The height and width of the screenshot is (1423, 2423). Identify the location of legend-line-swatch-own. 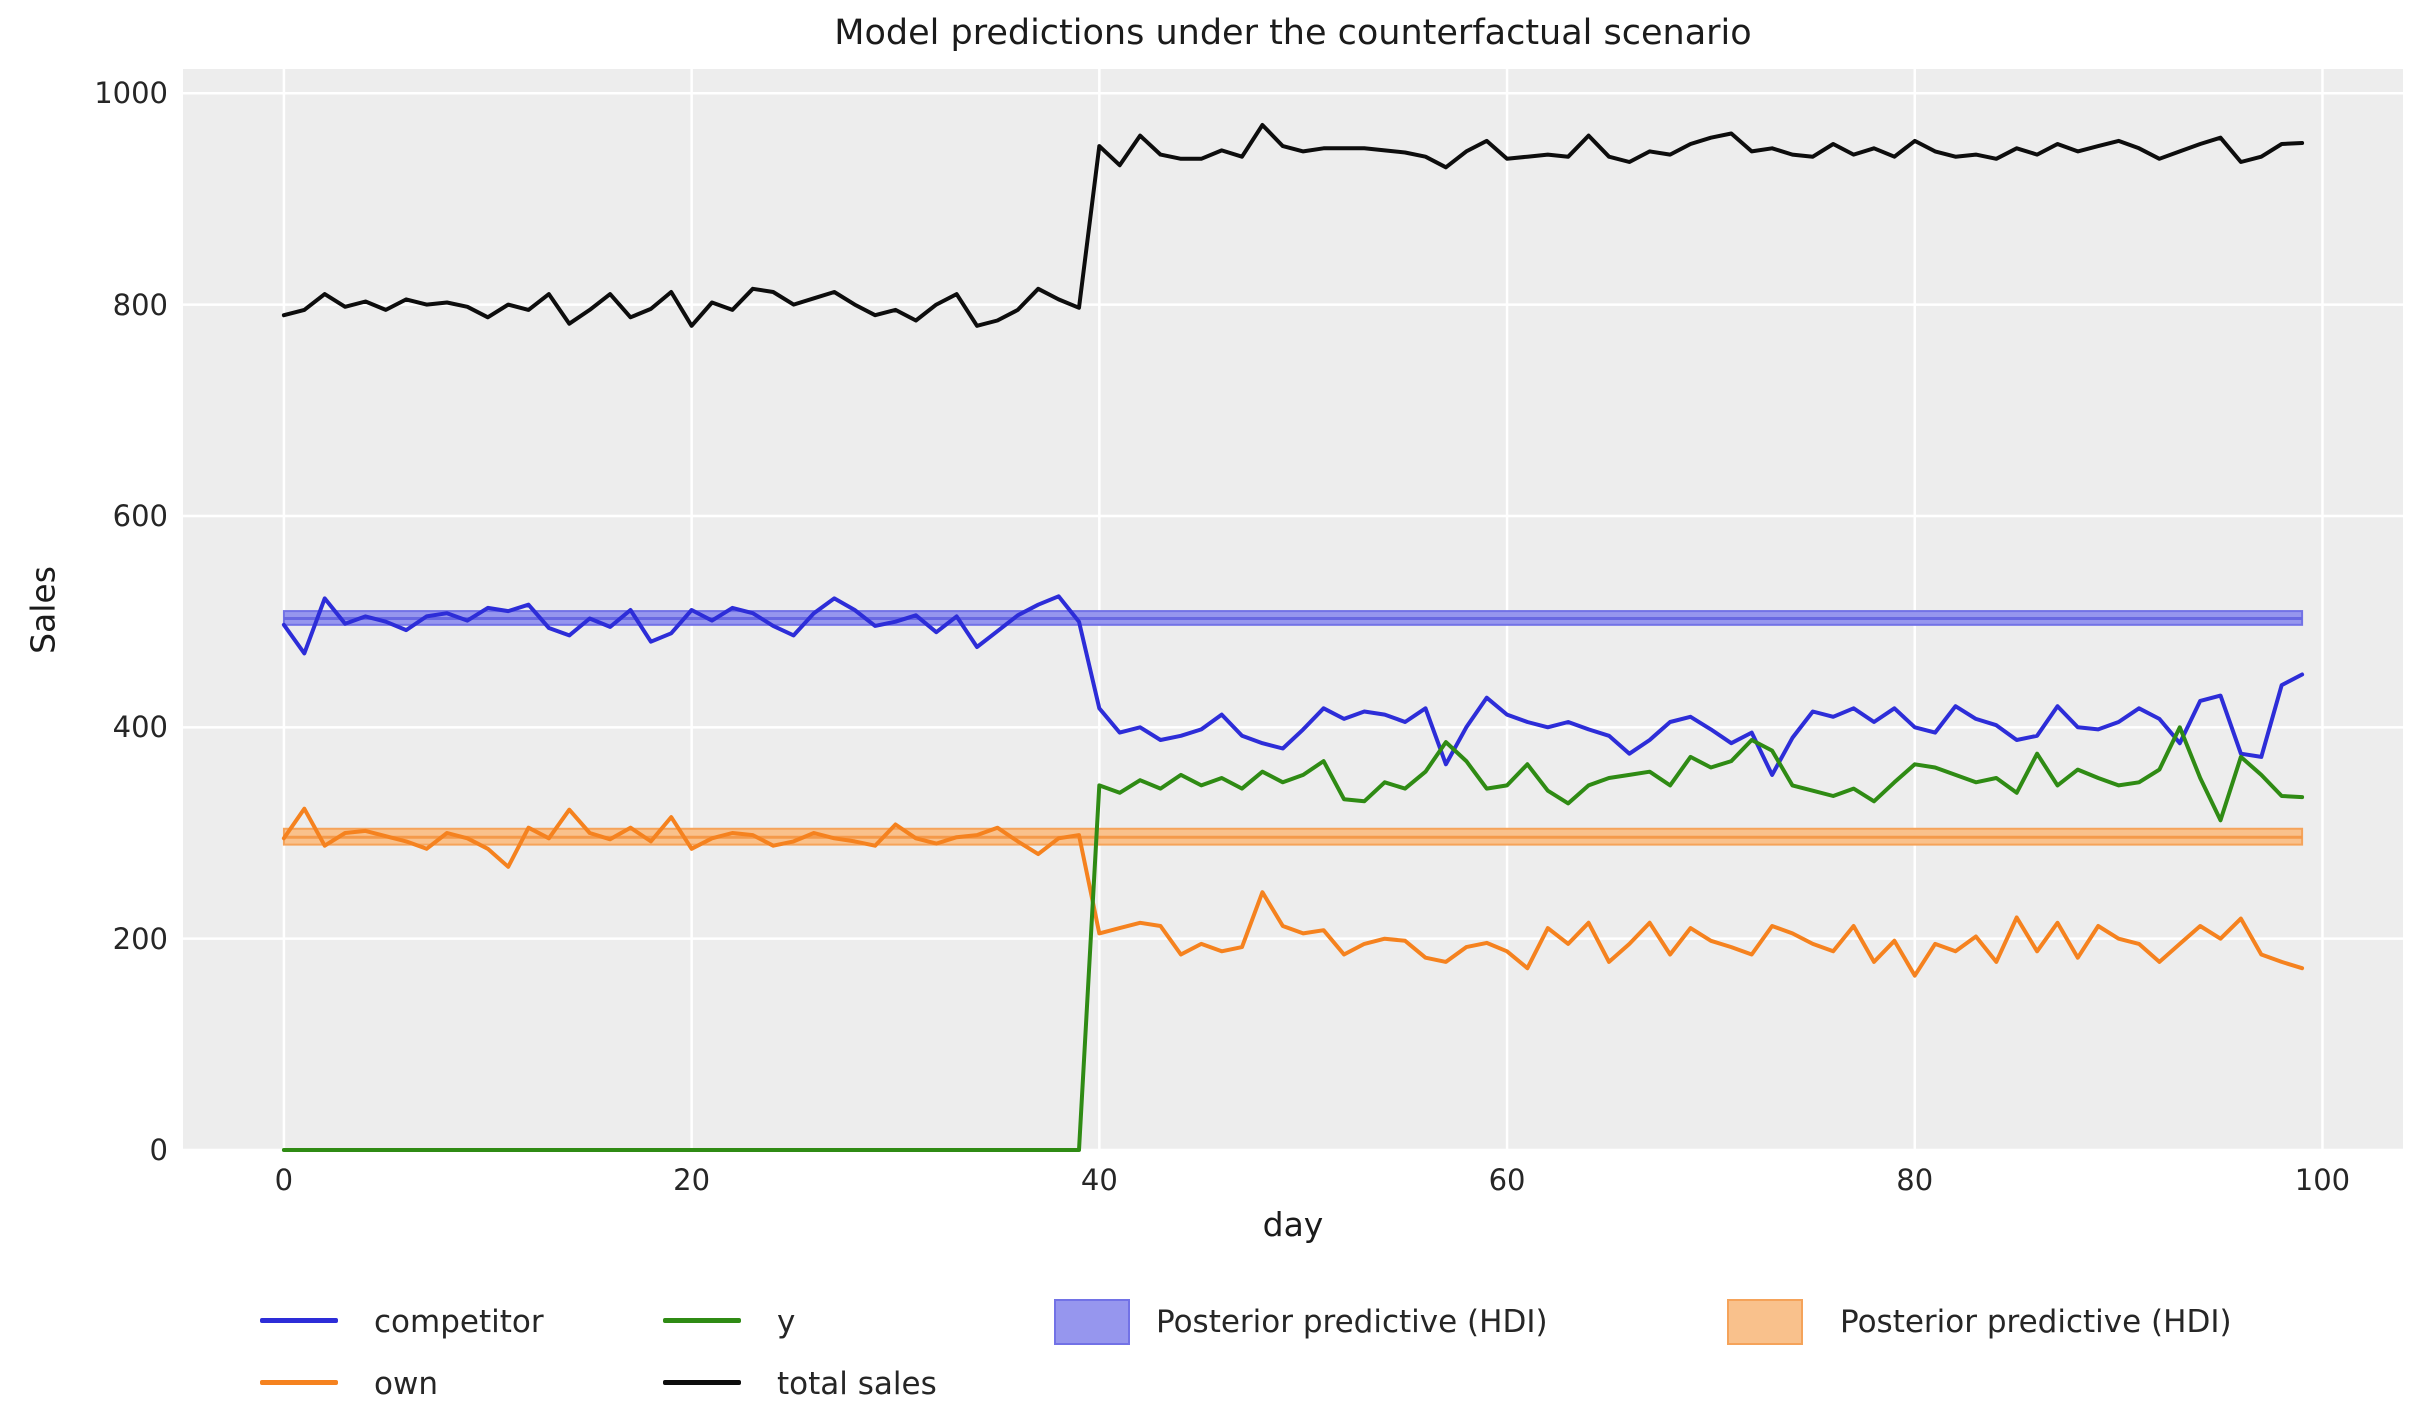
(299, 1382).